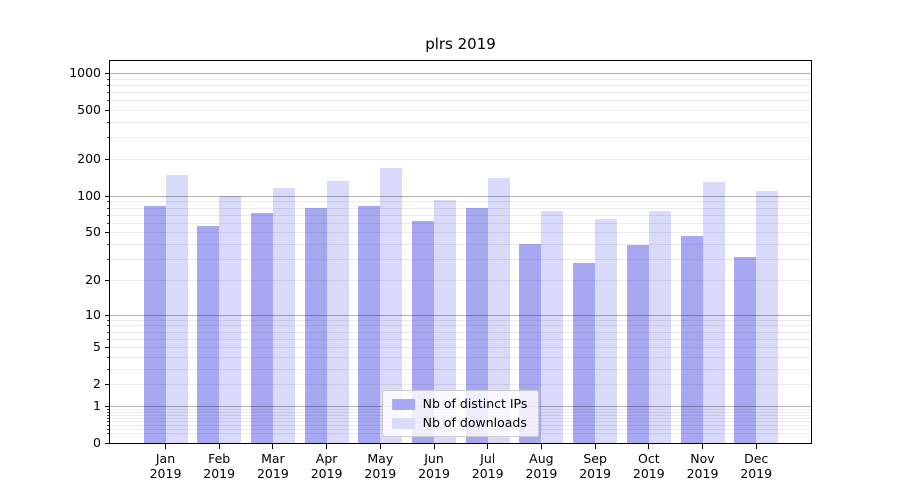 The height and width of the screenshot is (500, 900). Describe the element at coordinates (97, 346) in the screenshot. I see `y-tick-label: 5` at that location.